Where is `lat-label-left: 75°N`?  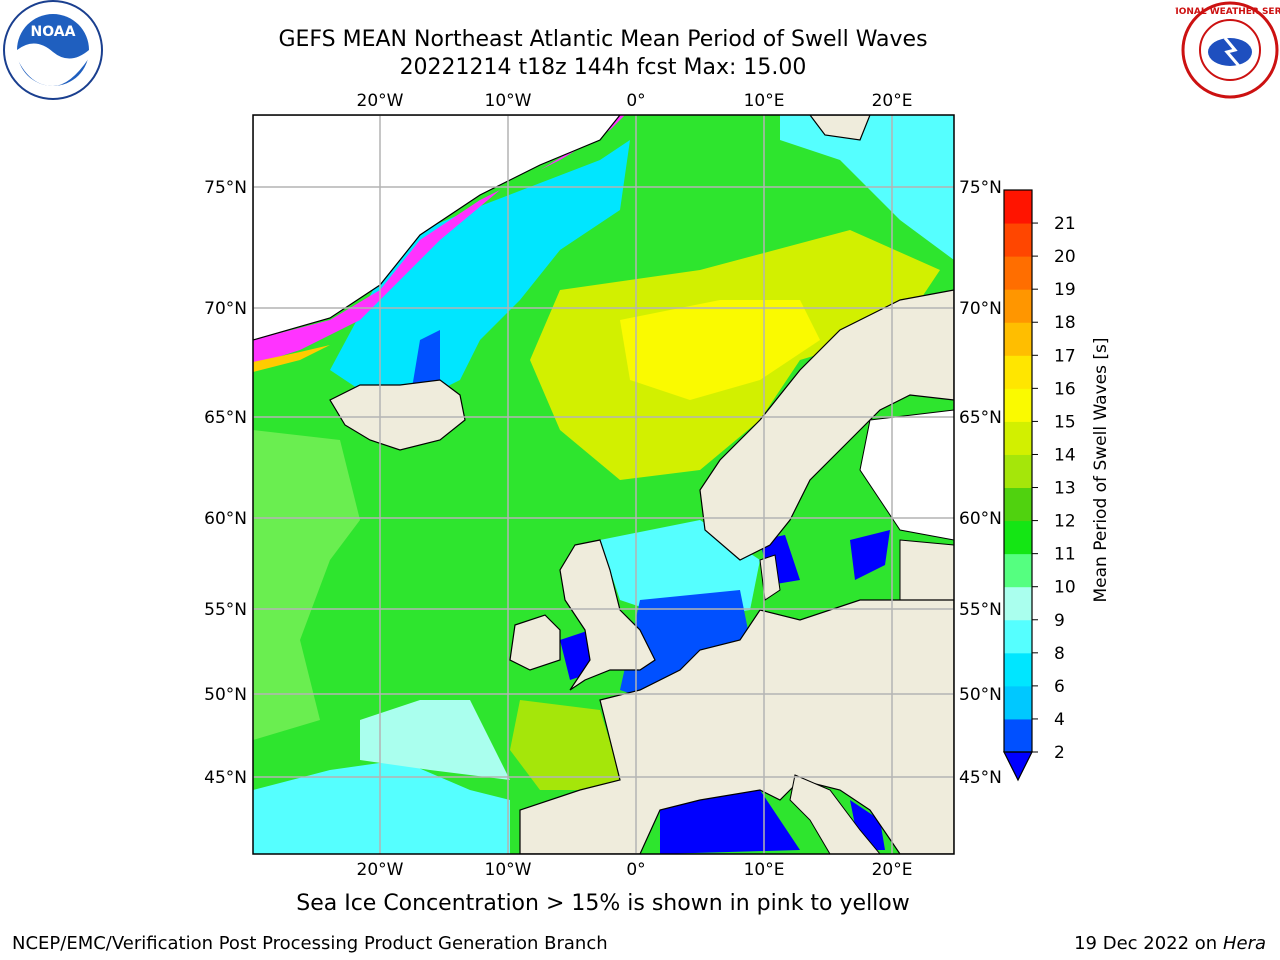
lat-label-left: 75°N is located at coordinates (225, 188).